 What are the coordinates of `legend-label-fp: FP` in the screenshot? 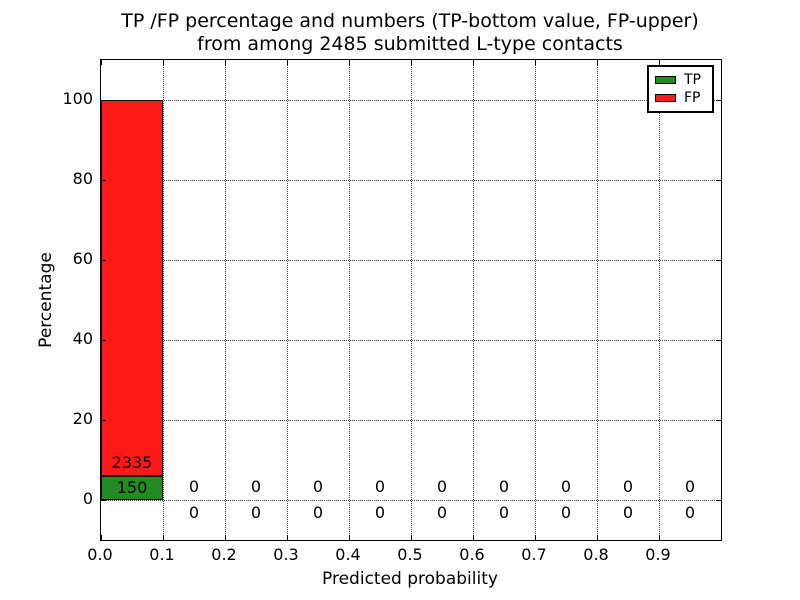 It's located at (692, 98).